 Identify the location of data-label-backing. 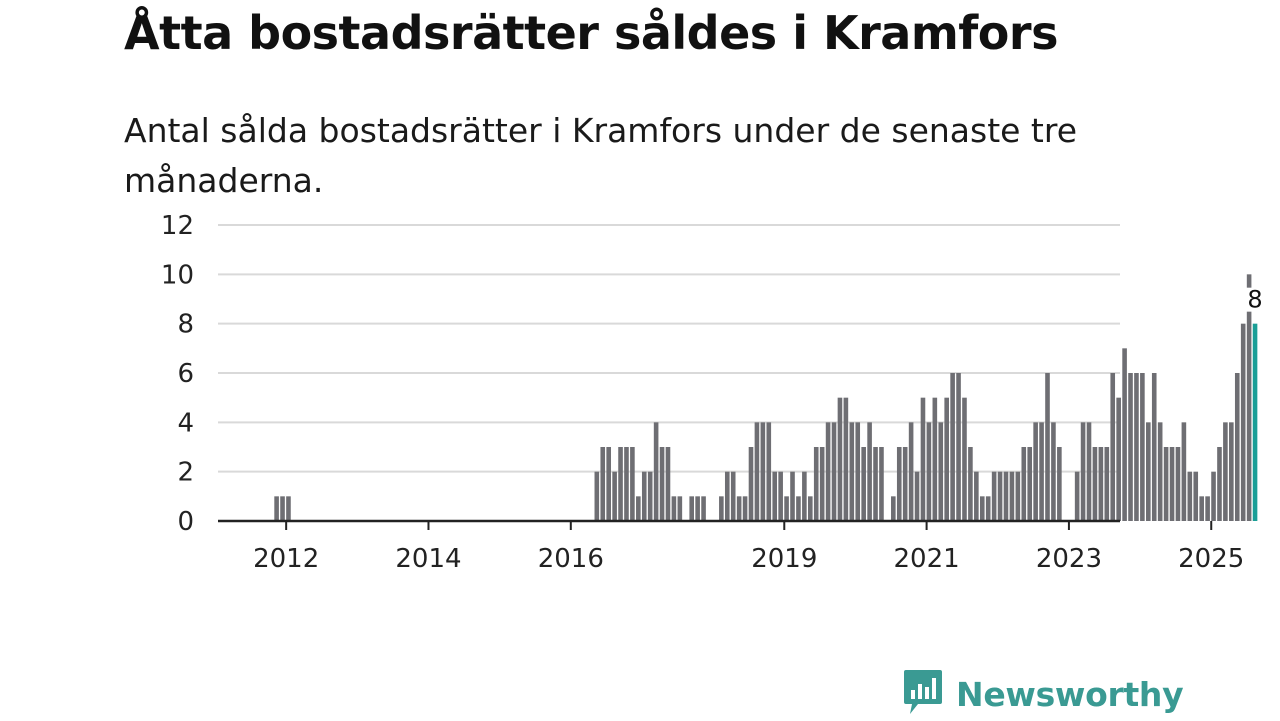
(1255, 299).